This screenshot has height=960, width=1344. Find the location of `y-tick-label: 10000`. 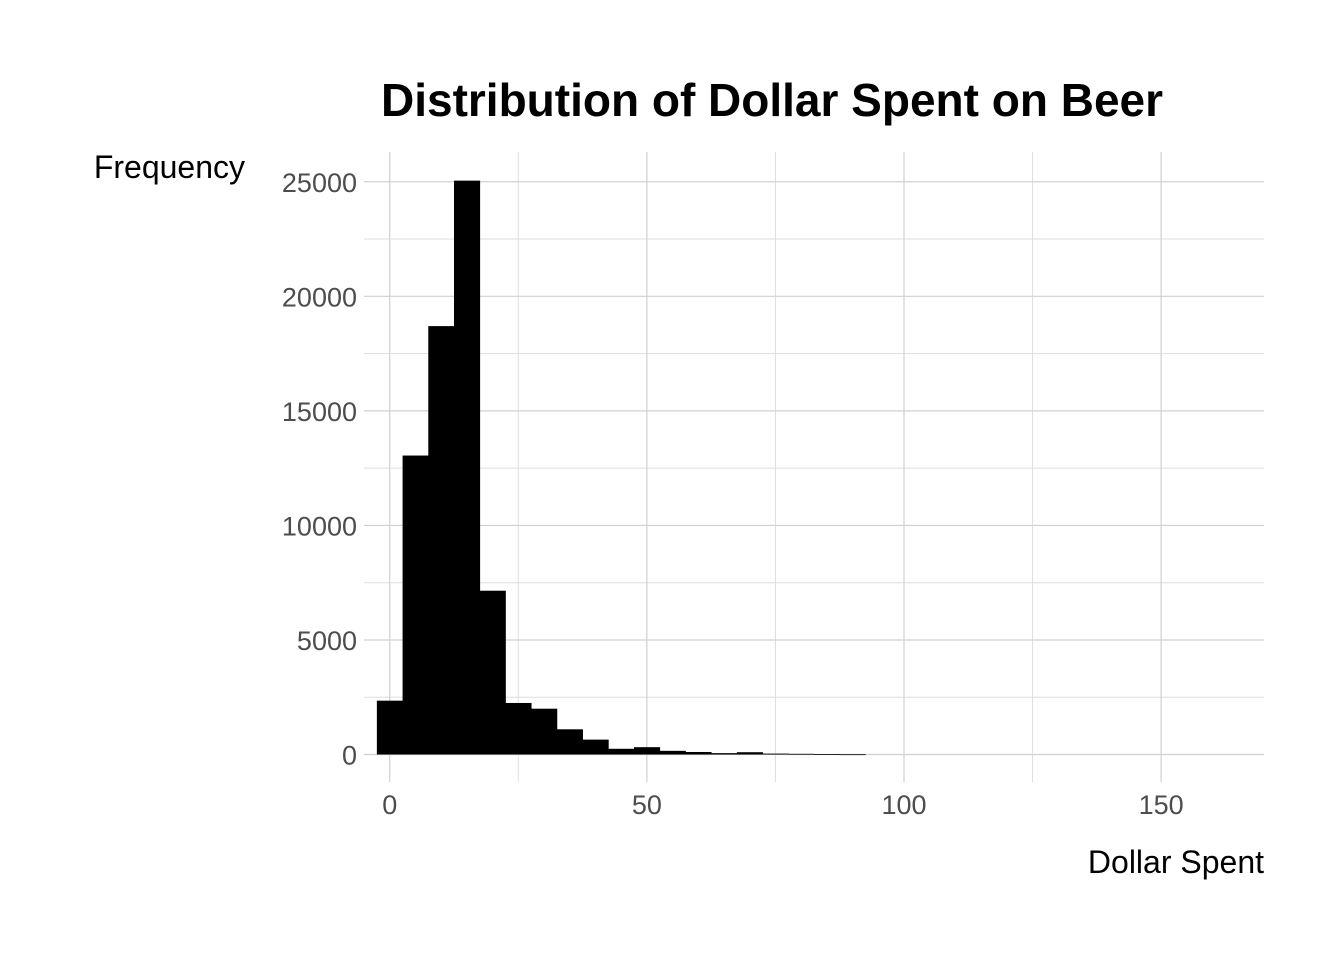

y-tick-label: 10000 is located at coordinates (319, 526).